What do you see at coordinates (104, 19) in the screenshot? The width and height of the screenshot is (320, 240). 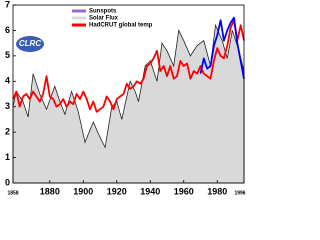 I see `legend-label: Solar Flux` at bounding box center [104, 19].